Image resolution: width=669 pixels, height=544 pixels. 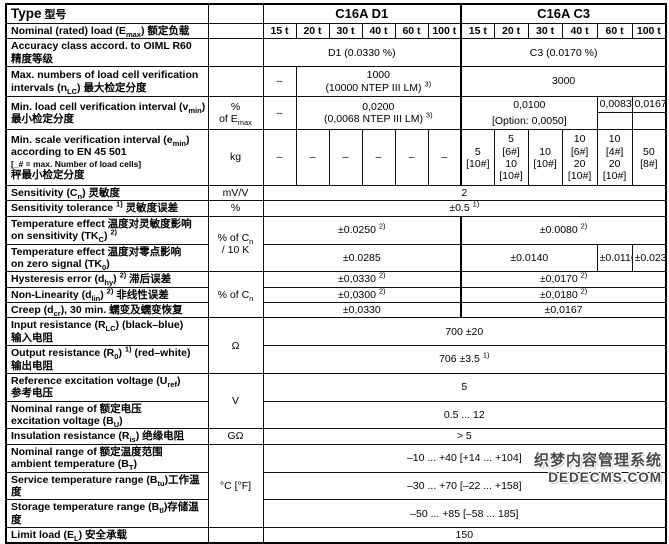 What do you see at coordinates (235, 113) in the screenshot?
I see `vmin-unit: % of Emax` at bounding box center [235, 113].